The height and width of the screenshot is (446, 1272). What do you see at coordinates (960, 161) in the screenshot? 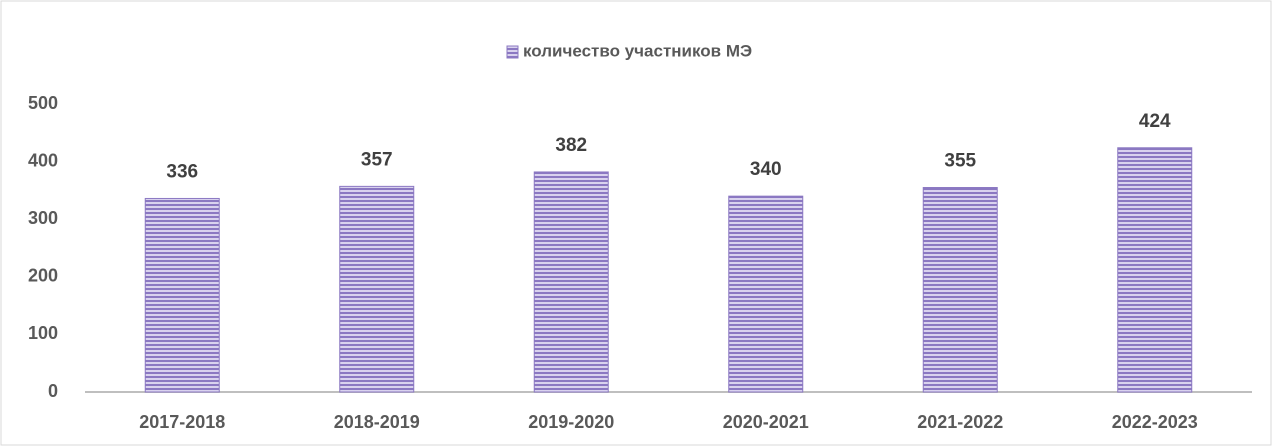
I see `data-label: 355` at bounding box center [960, 161].